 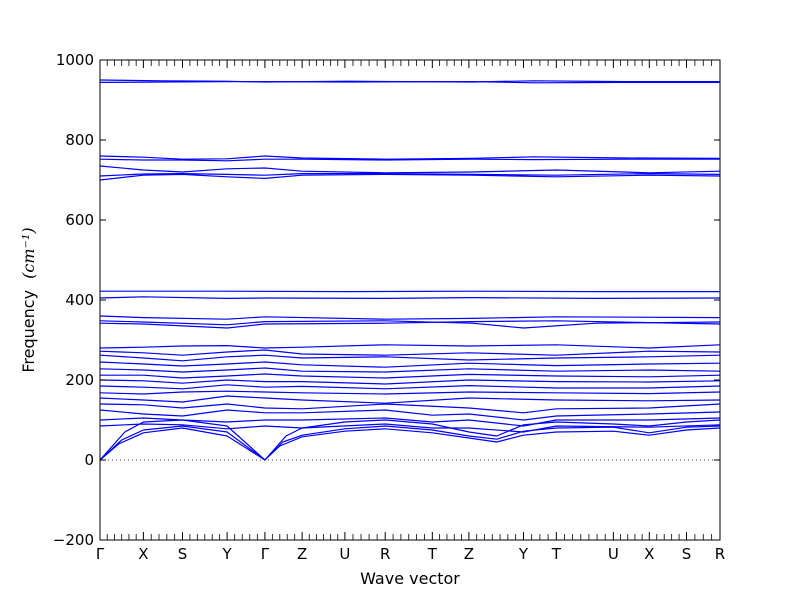 I want to click on y-tick-label: 400, so click(x=79, y=300).